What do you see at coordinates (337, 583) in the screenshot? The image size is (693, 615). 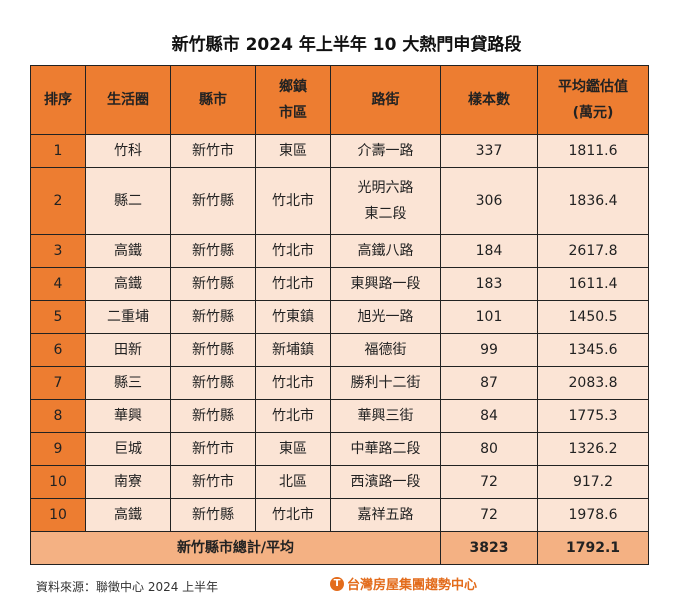 I see `logo-icon: T` at bounding box center [337, 583].